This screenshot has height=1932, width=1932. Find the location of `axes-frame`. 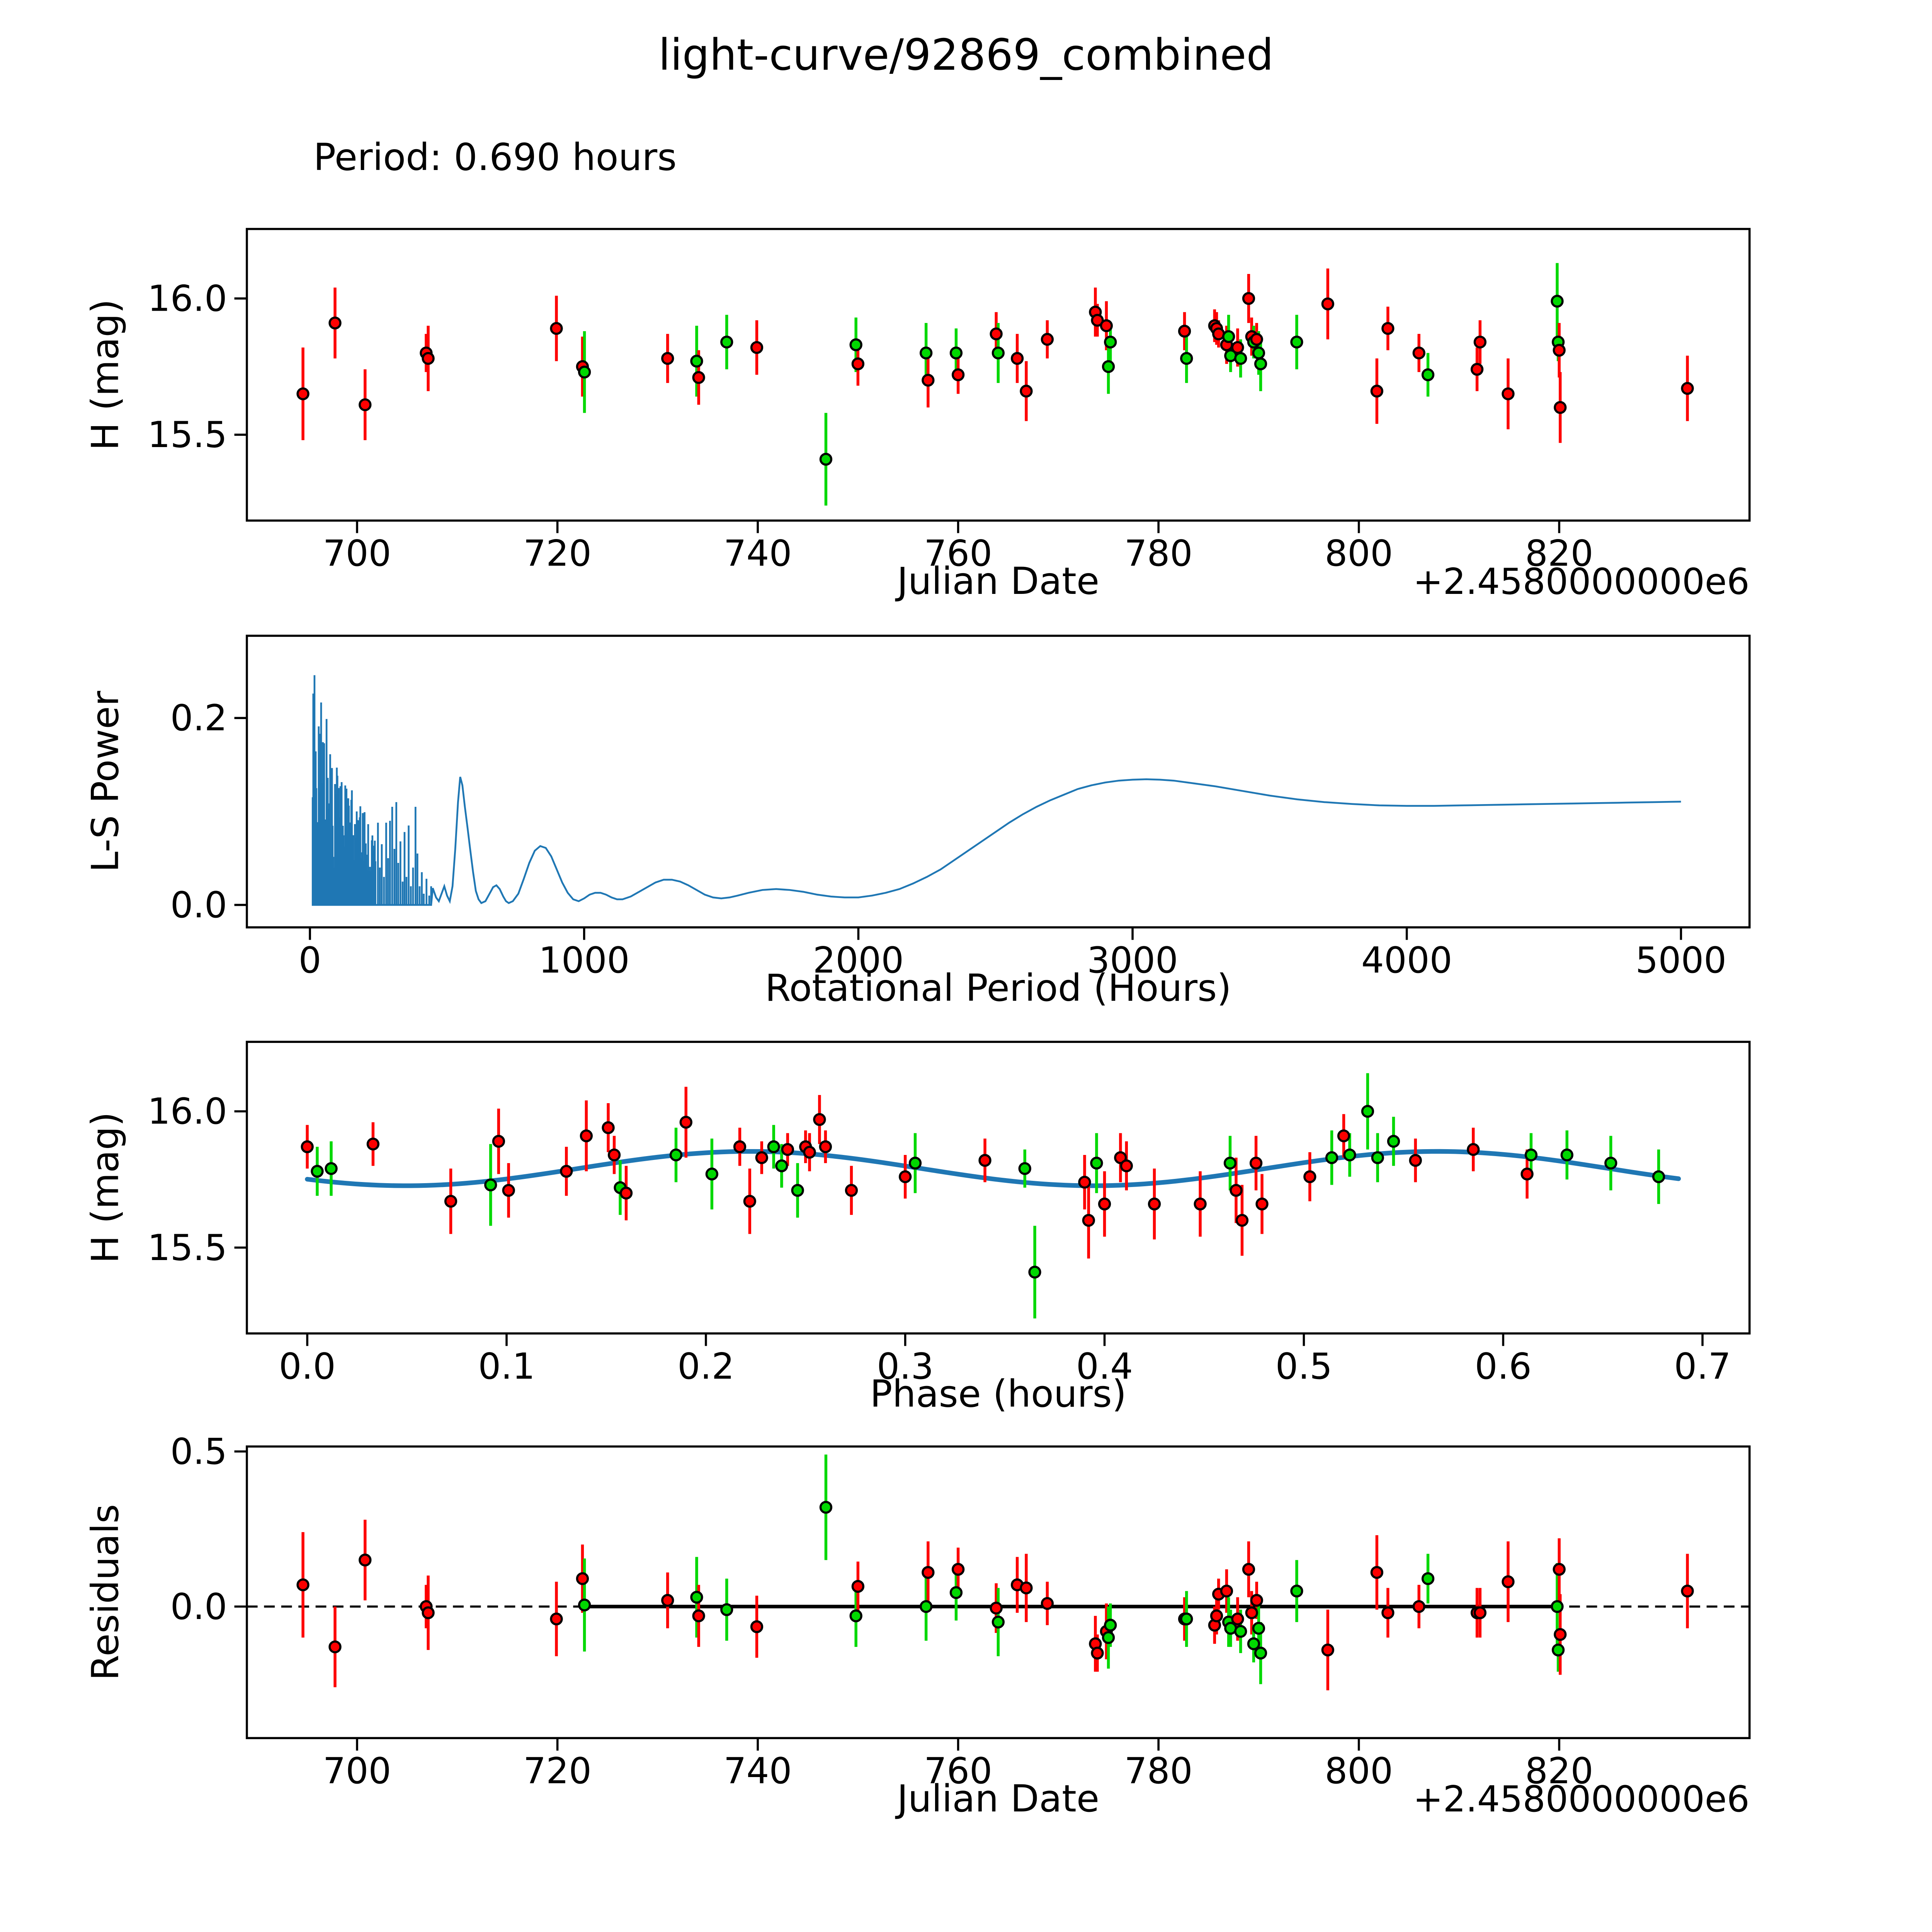

axes-frame is located at coordinates (999, 375).